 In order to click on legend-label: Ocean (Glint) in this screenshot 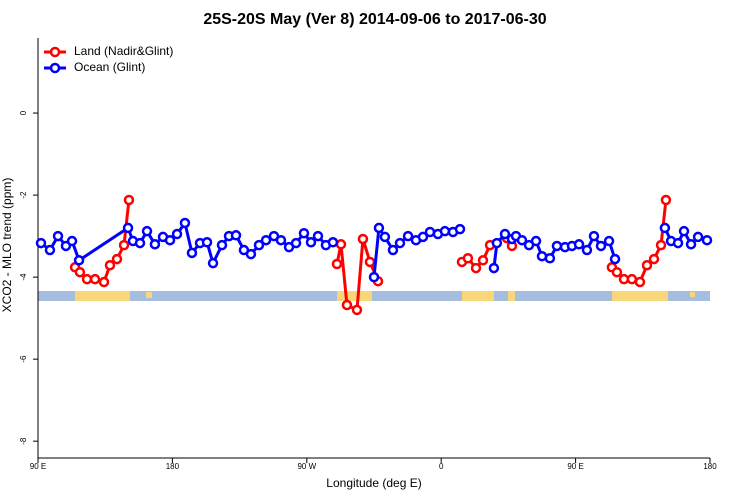, I will do `click(109, 67)`.